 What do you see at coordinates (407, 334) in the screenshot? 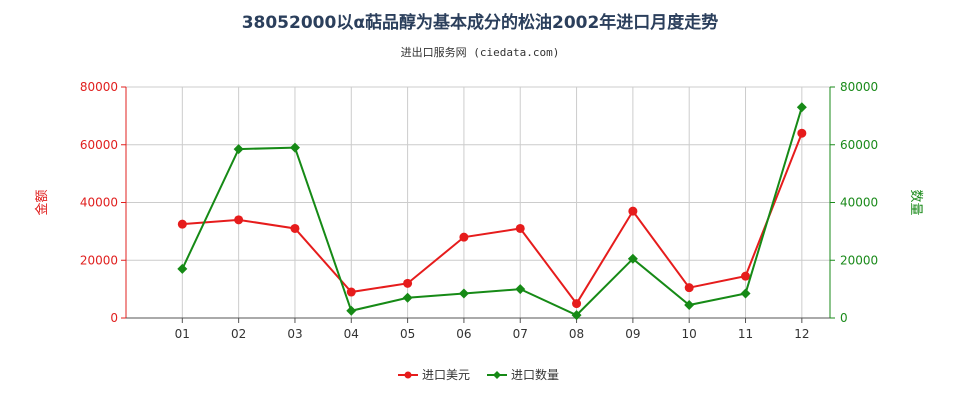
I see `x-axis-tick-label: 05` at bounding box center [407, 334].